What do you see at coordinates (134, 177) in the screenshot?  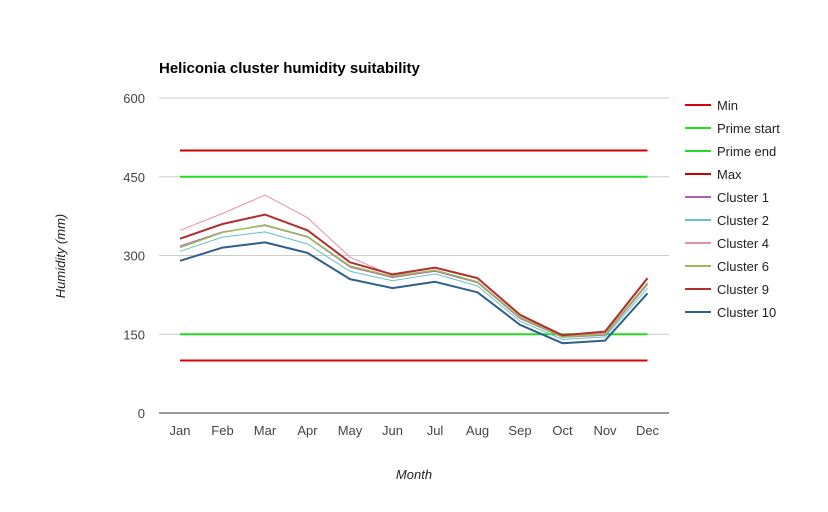 I see `y-tick-label: 450` at bounding box center [134, 177].